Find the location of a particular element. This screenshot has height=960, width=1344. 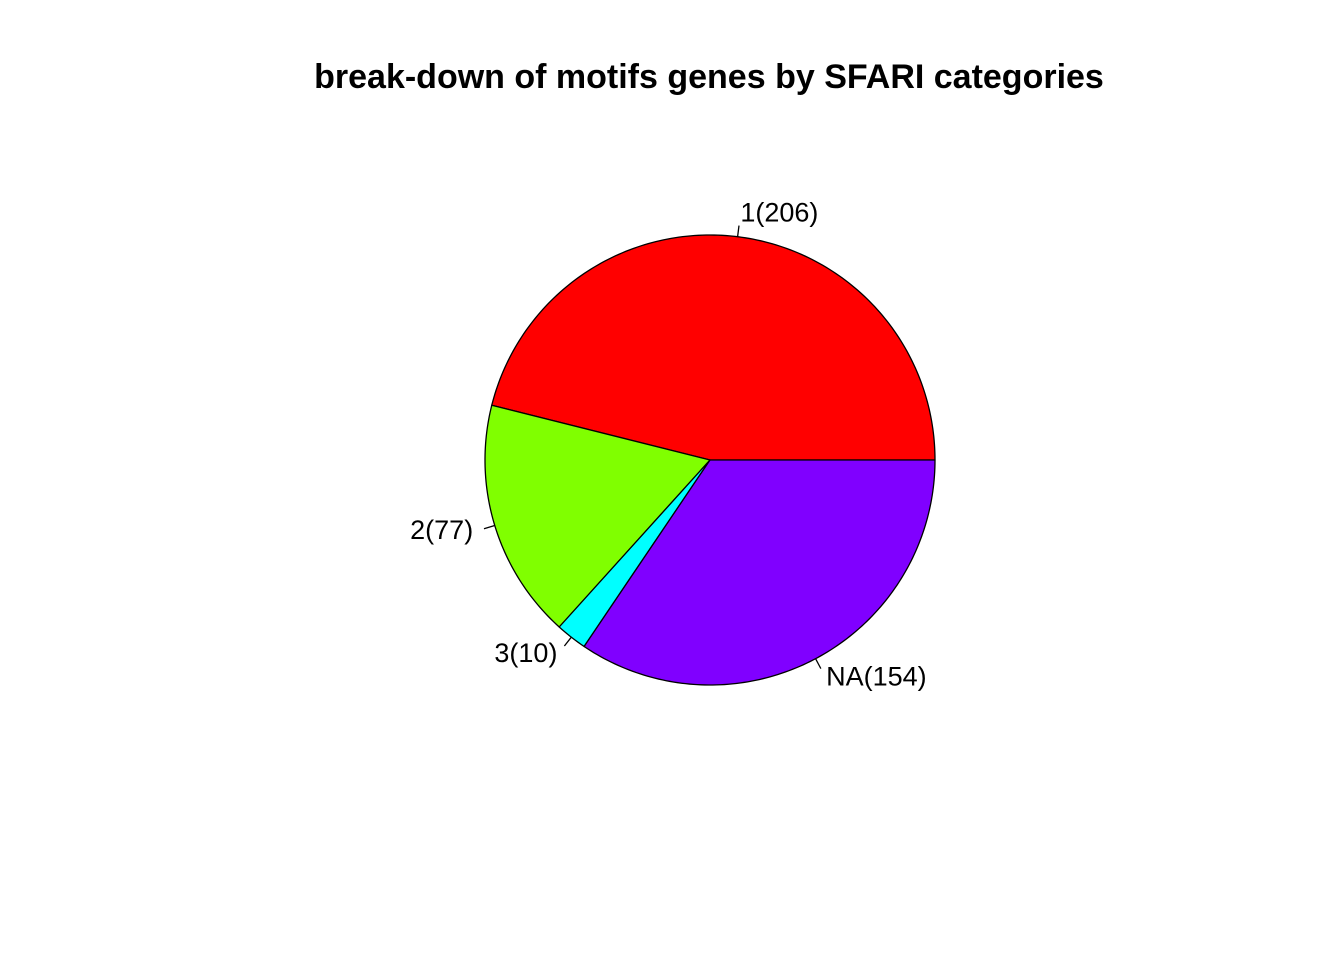

slice-label-1: 1(206) is located at coordinates (779, 212).